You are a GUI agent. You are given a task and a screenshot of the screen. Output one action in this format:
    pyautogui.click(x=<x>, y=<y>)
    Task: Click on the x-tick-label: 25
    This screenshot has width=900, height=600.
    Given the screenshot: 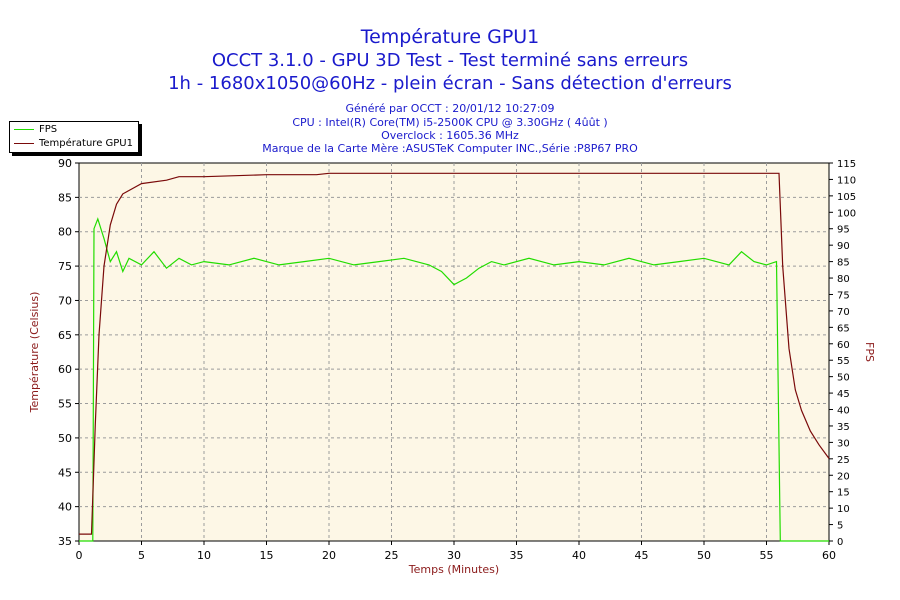 What is the action you would take?
    pyautogui.click(x=392, y=555)
    